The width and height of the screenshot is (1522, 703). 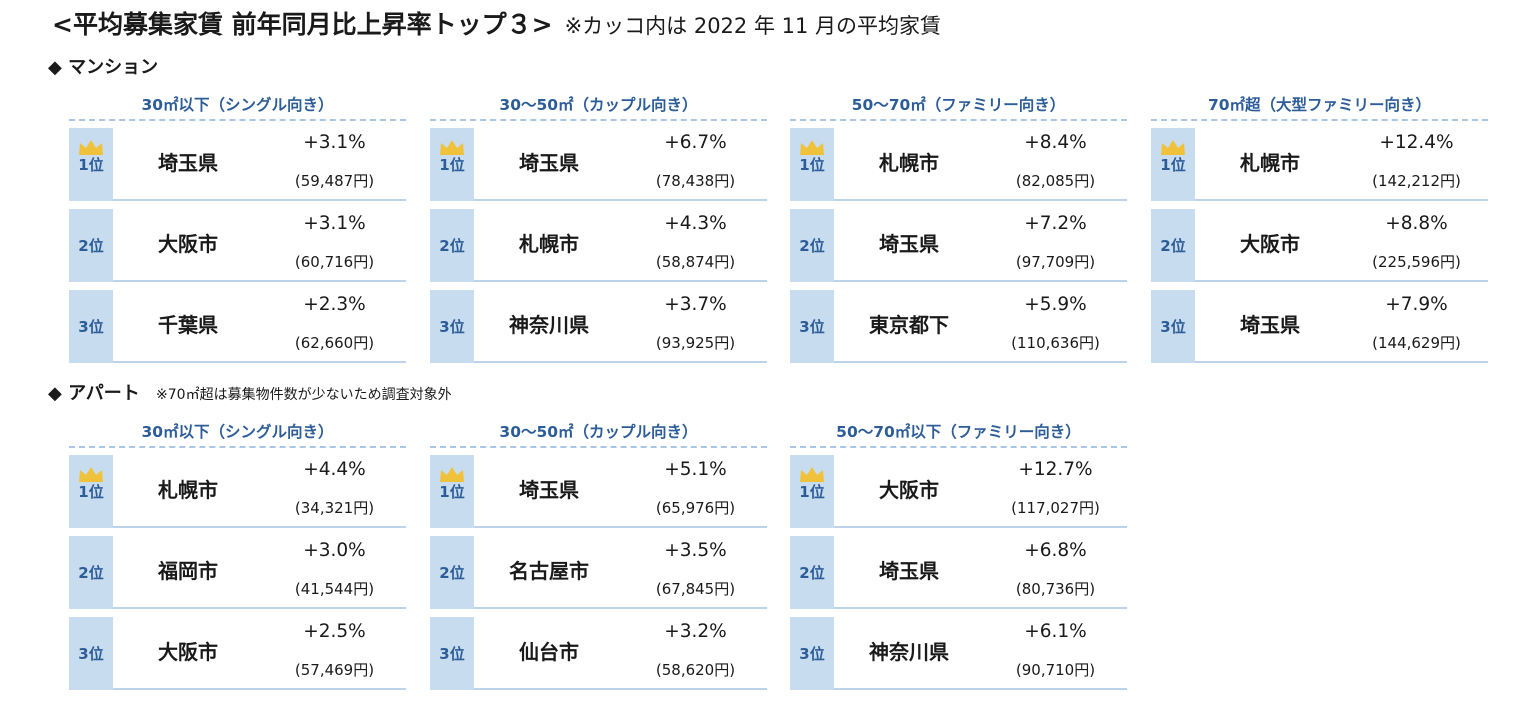 What do you see at coordinates (334, 325) in the screenshot?
I see `rent-stats: +2.3% (62,660円)` at bounding box center [334, 325].